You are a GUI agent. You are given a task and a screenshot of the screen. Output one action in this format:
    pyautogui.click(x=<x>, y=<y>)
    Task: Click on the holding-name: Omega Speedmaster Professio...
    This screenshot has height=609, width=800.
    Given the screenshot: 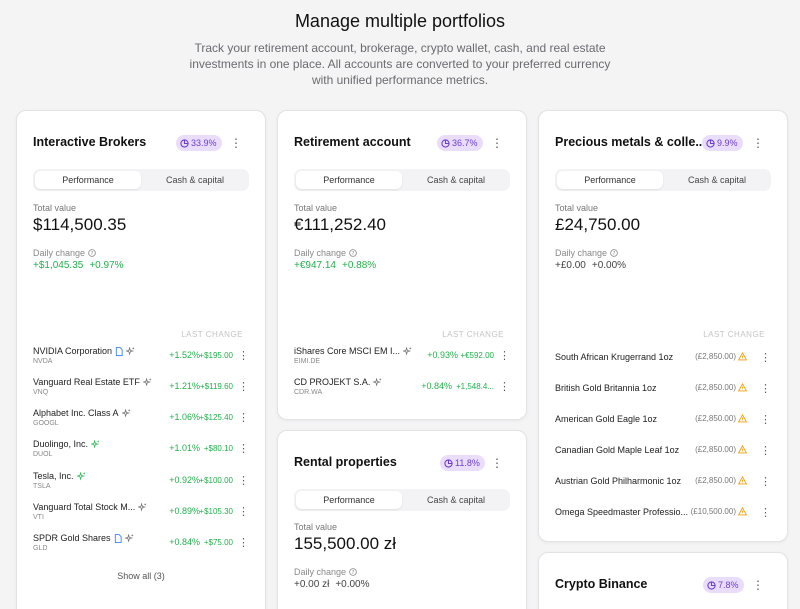 What is the action you would take?
    pyautogui.click(x=622, y=512)
    